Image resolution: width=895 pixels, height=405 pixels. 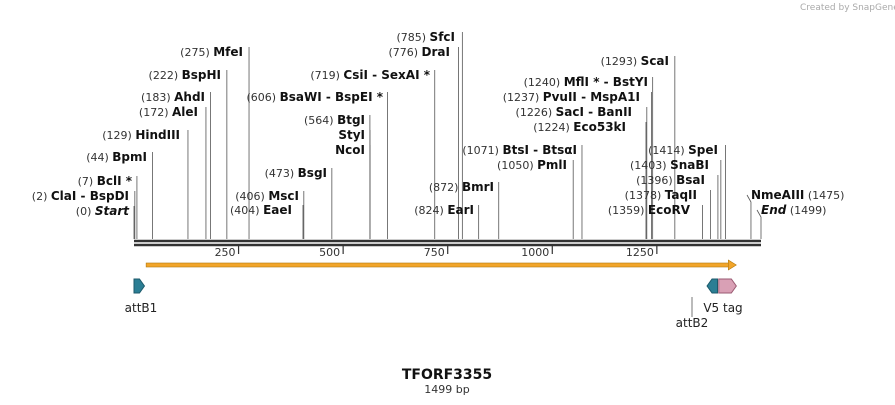 I want to click on site-start: (0) Start, so click(x=105, y=221).